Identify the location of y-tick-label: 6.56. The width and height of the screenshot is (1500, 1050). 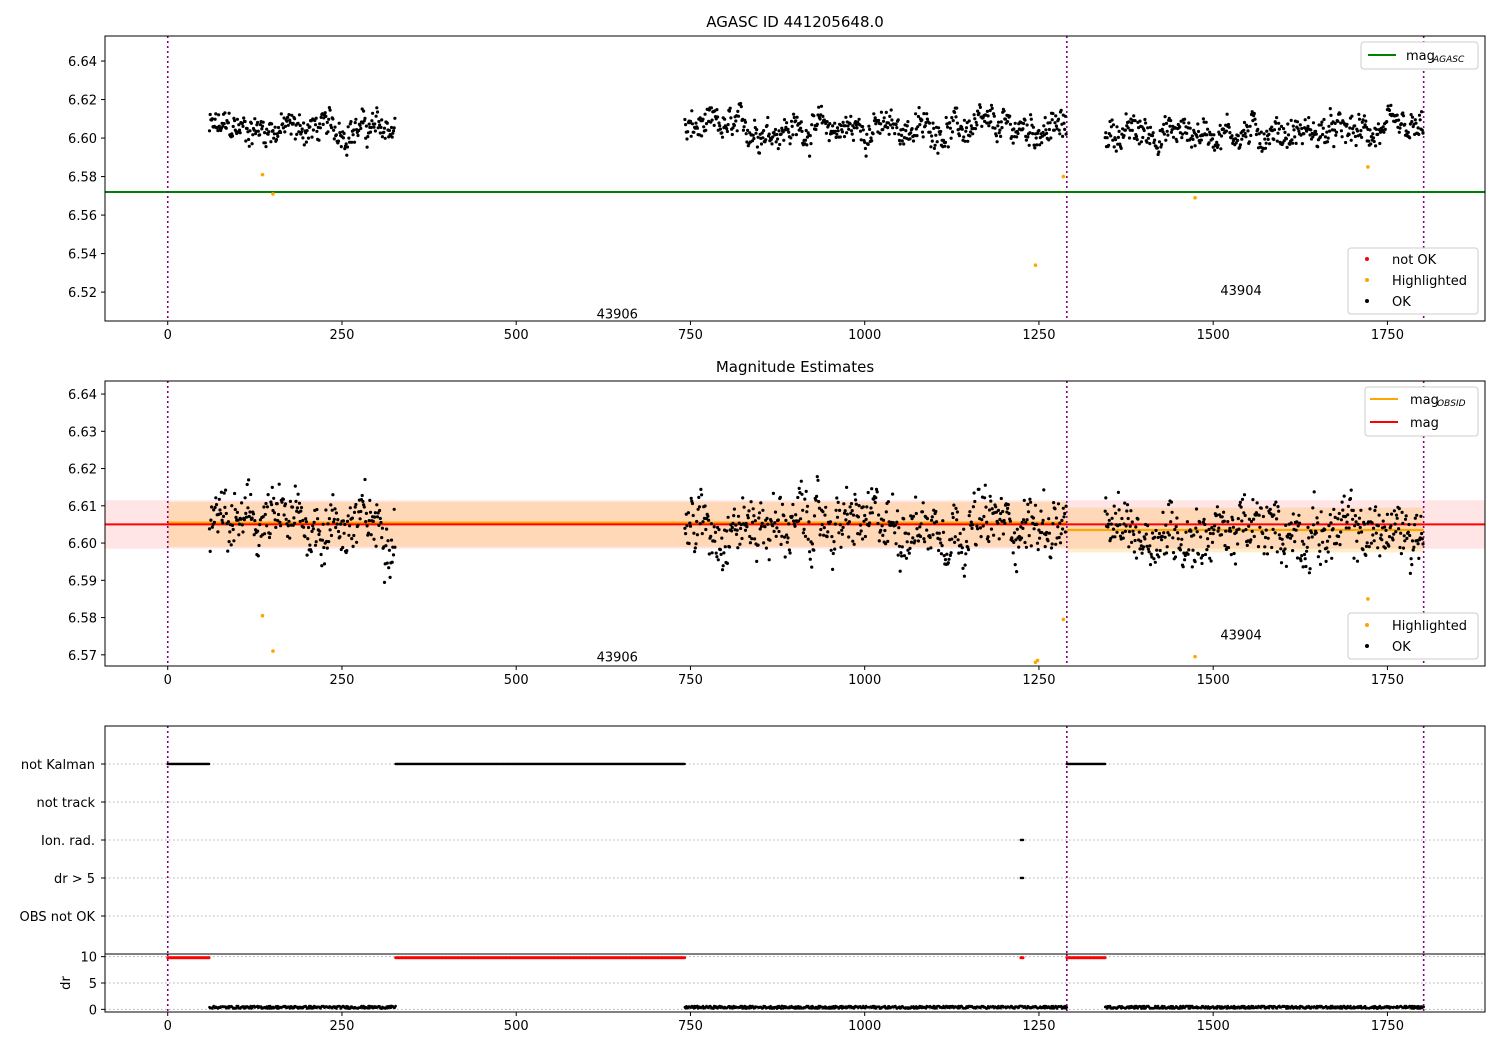
(82, 216).